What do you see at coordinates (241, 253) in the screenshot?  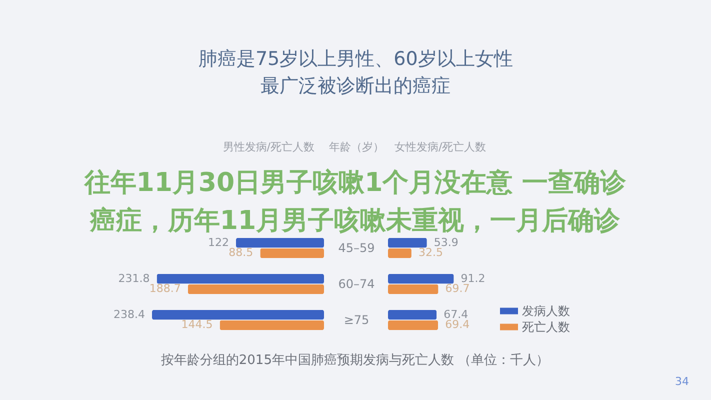 I see `data-label: 88.5` at bounding box center [241, 253].